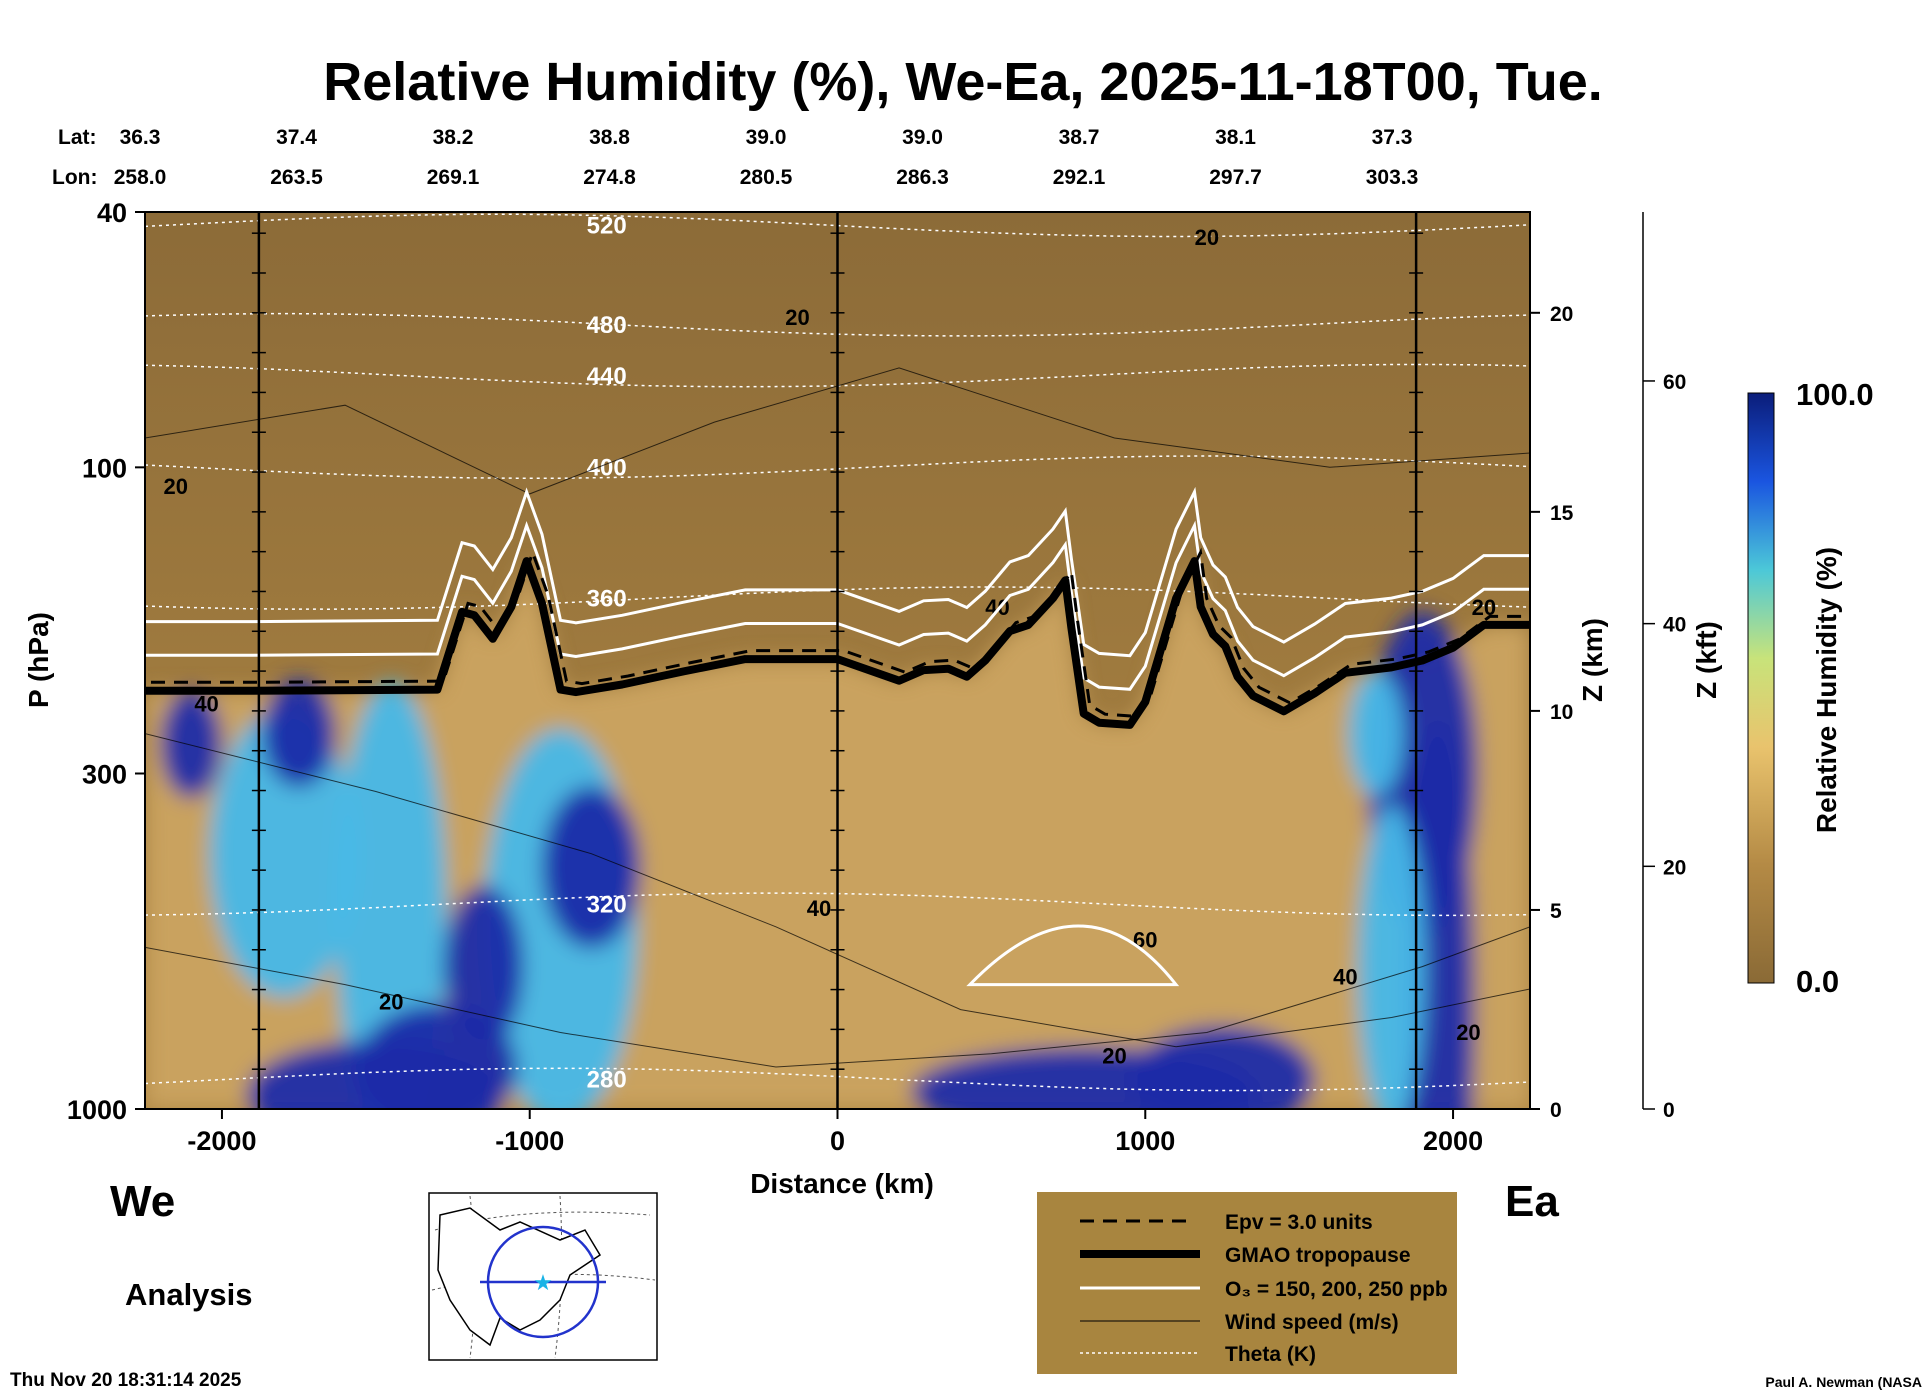  Describe the element at coordinates (1817, 981) in the screenshot. I see `colorbar-min-label: 0.0` at that location.